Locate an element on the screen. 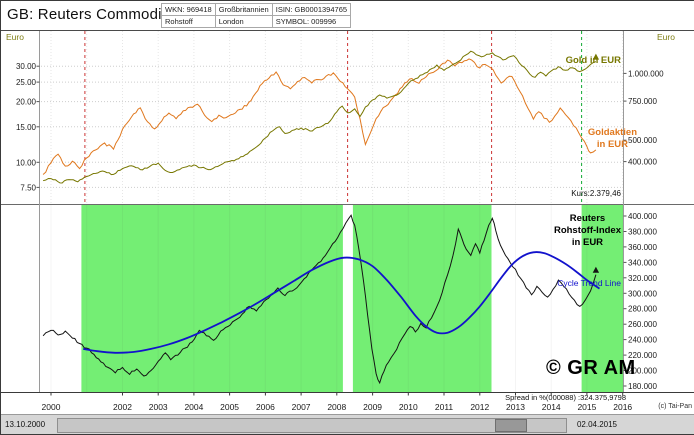 The width and height of the screenshot is (694, 435). gold-axis-tick-label: 25.00 is located at coordinates (26, 82).